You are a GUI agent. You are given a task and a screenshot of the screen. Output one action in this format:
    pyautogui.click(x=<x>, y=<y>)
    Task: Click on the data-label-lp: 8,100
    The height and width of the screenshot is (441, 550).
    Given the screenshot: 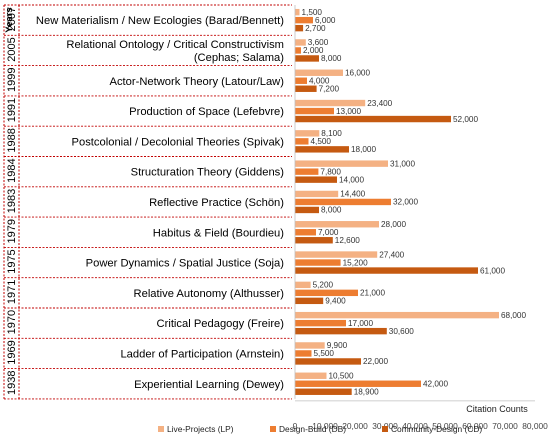 What is the action you would take?
    pyautogui.click(x=331, y=133)
    